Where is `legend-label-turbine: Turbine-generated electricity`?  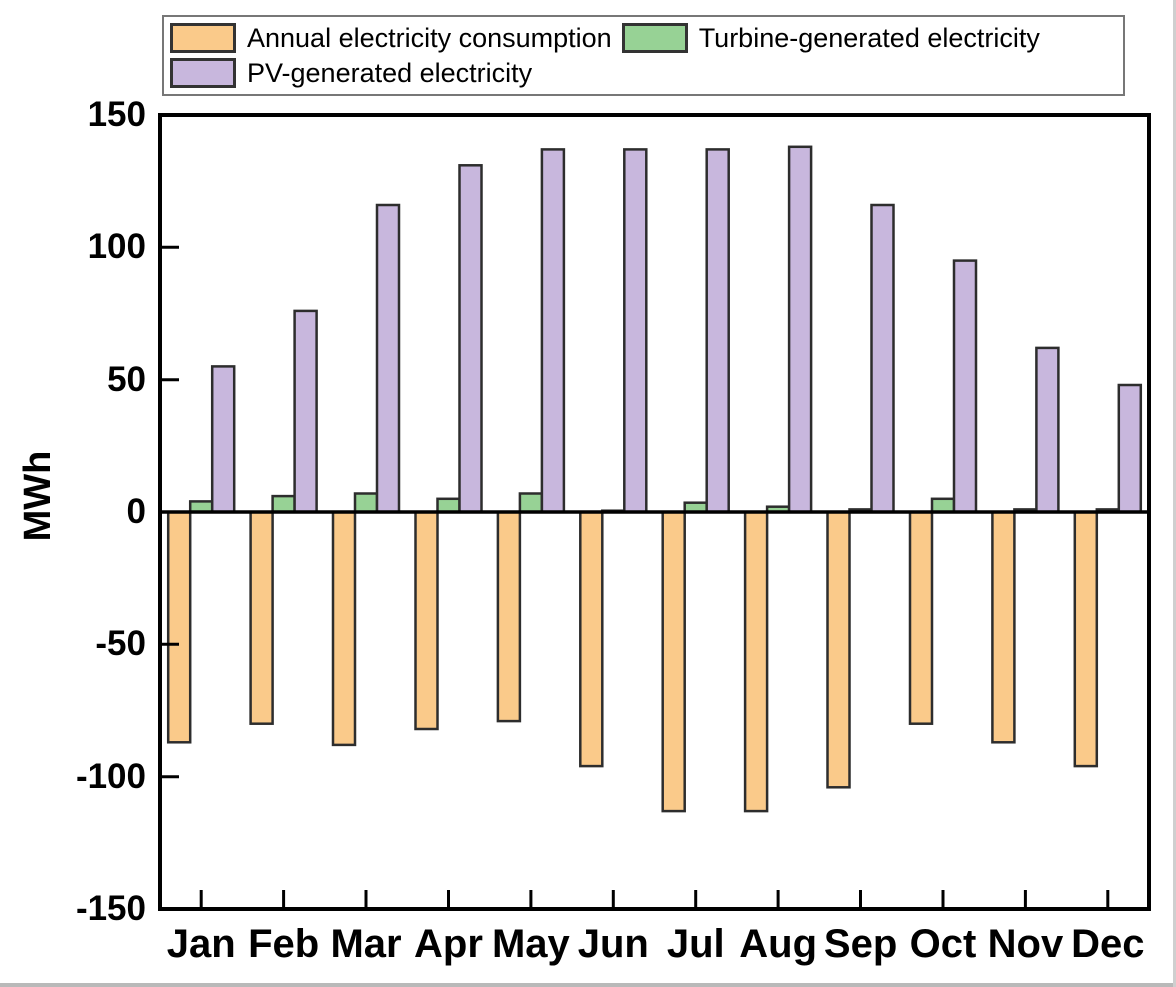 legend-label-turbine: Turbine-generated electricity is located at coordinates (869, 37).